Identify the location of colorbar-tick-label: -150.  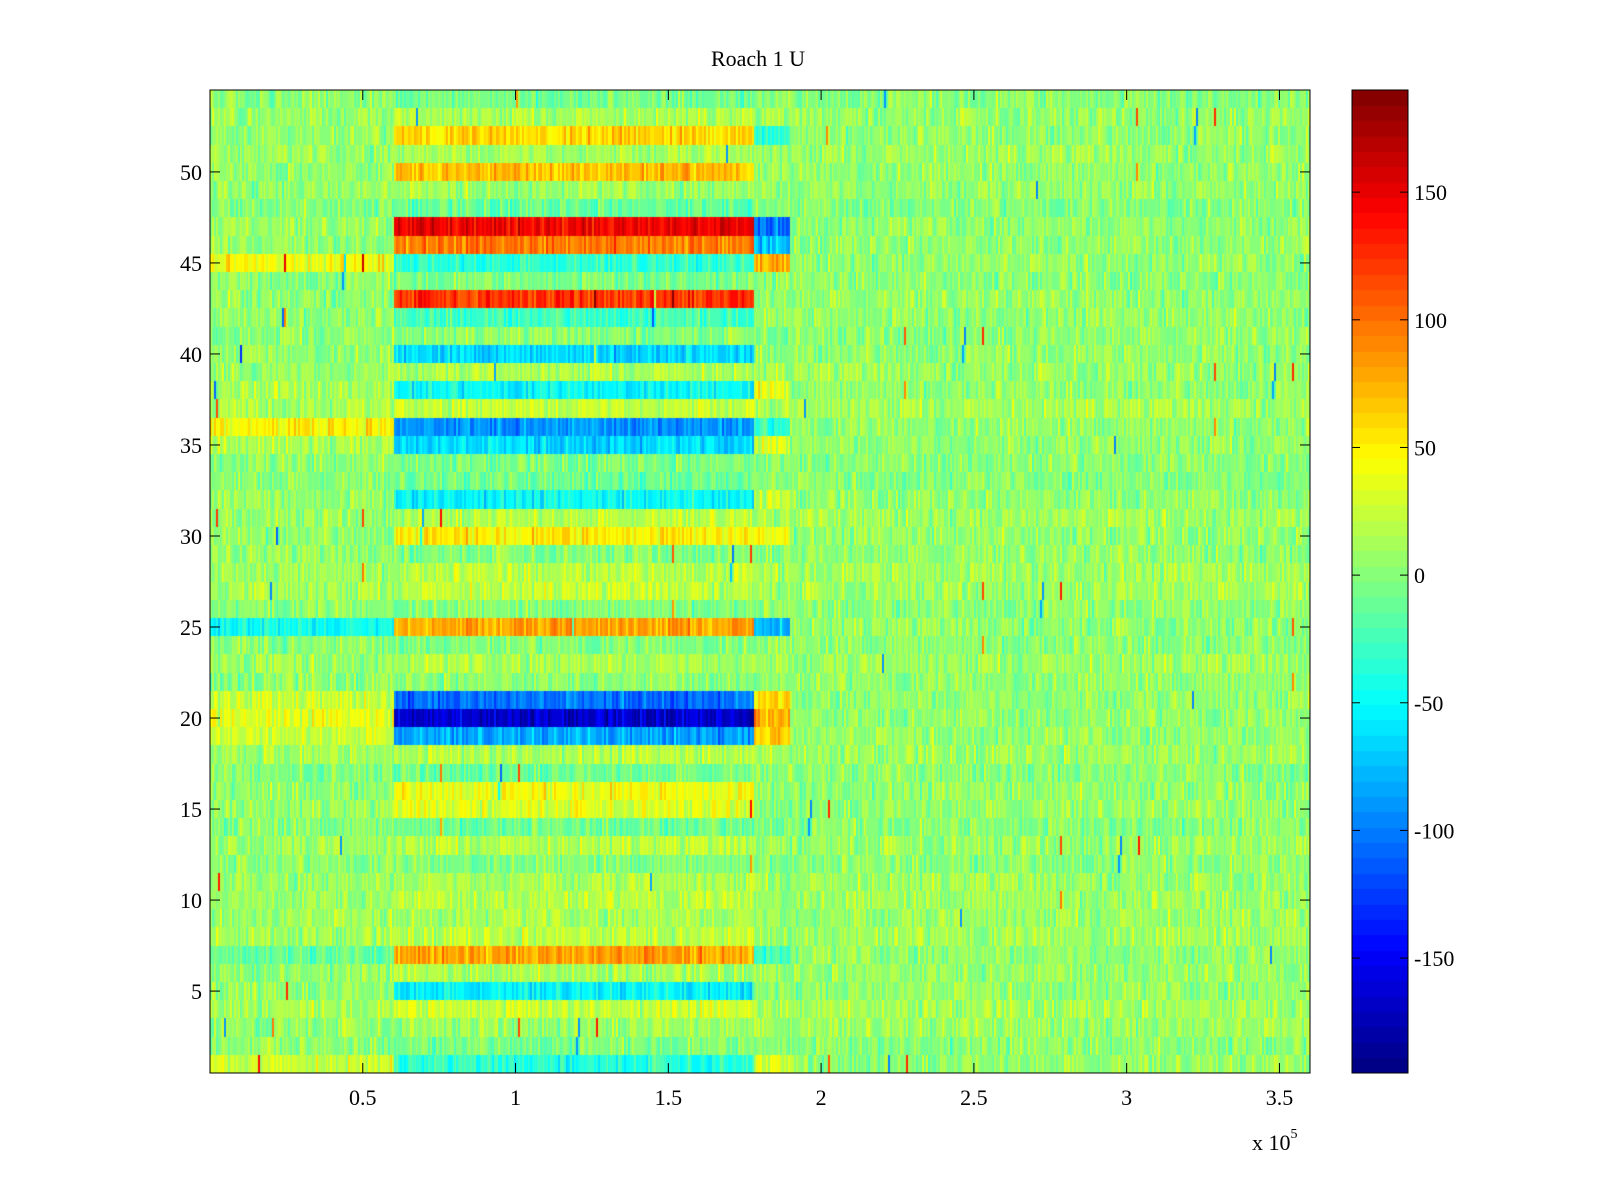
(1434, 958).